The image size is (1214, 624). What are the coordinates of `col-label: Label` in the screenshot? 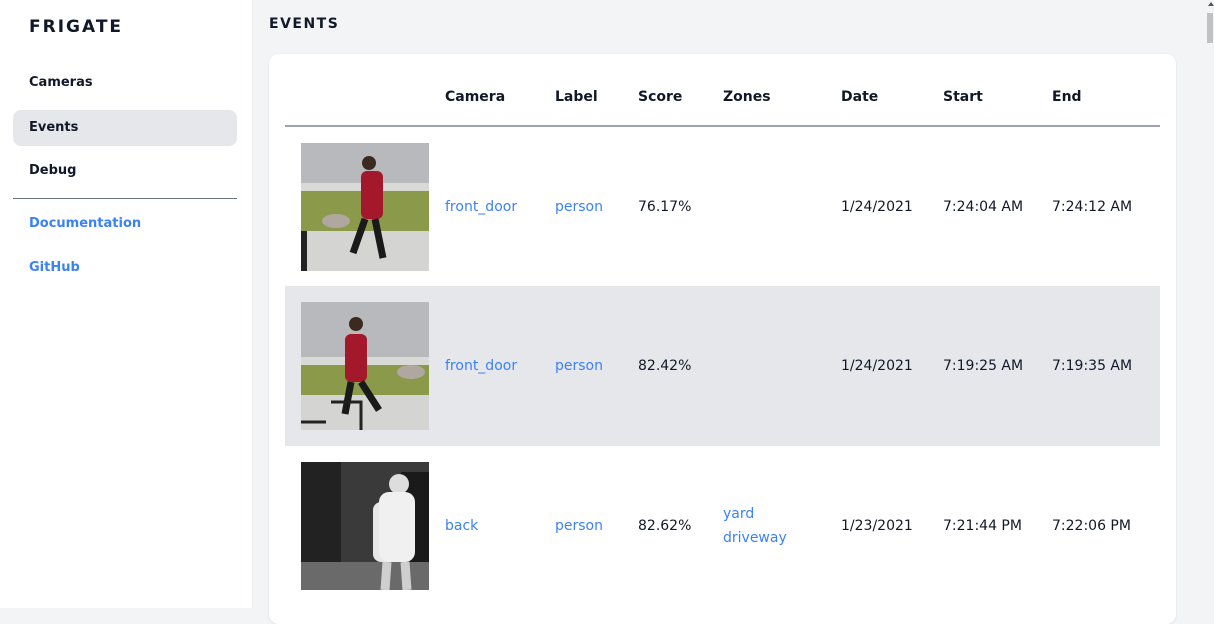 It's located at (596, 90).